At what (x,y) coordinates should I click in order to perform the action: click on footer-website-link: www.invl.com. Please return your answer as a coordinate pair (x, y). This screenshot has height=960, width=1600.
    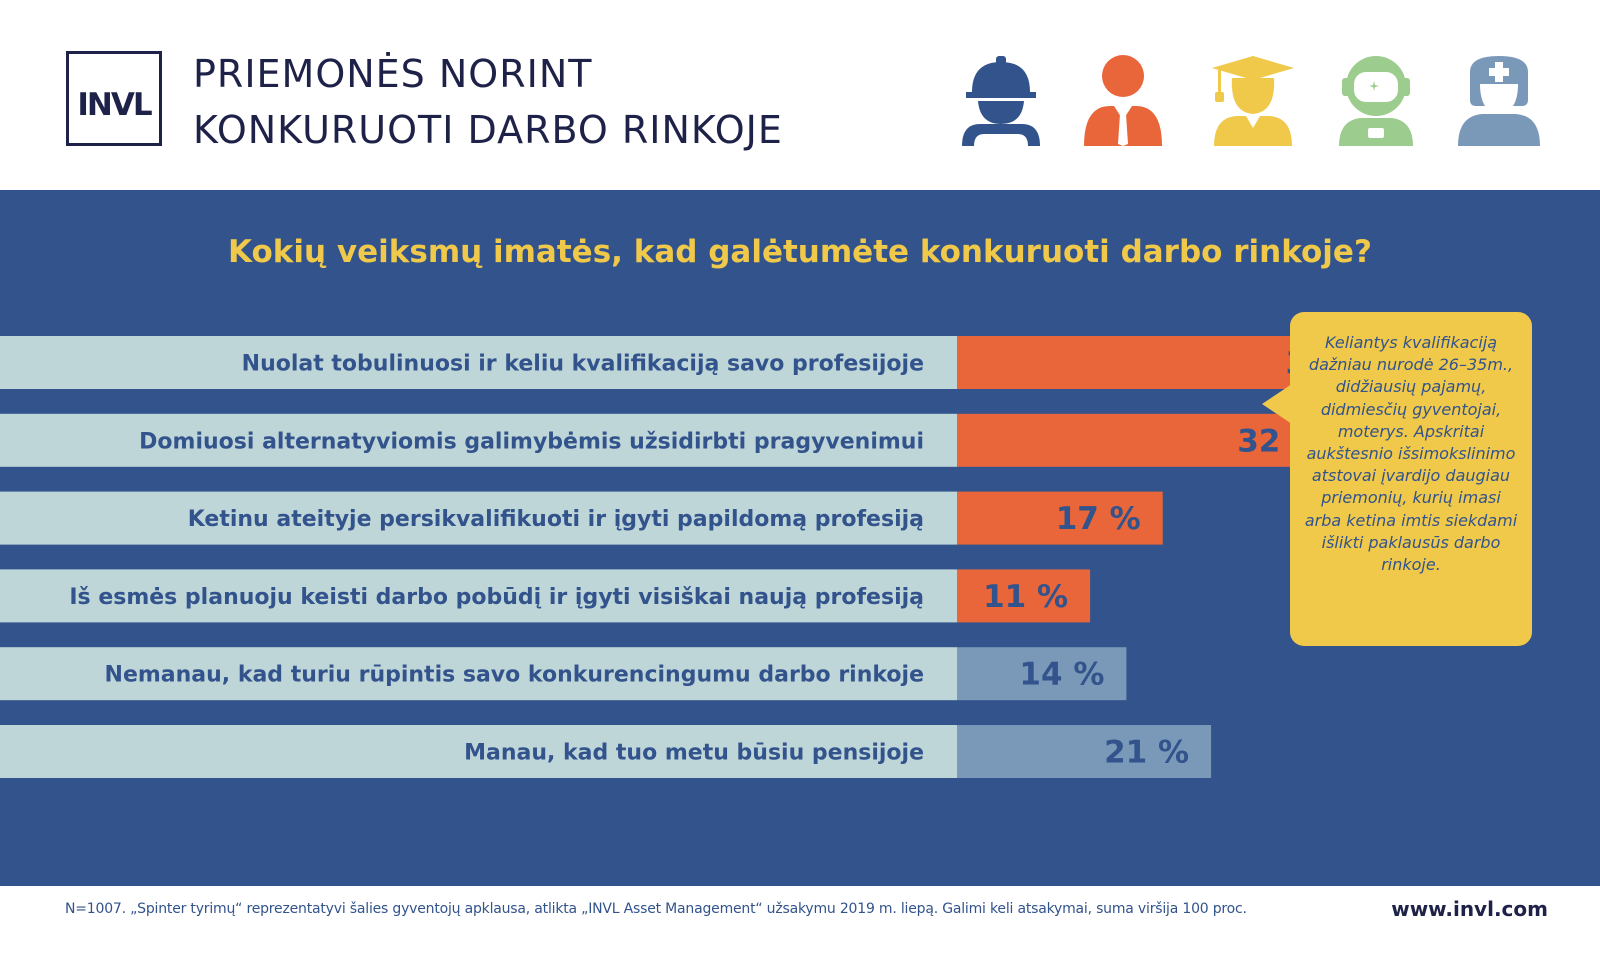
    Looking at the image, I should click on (1469, 909).